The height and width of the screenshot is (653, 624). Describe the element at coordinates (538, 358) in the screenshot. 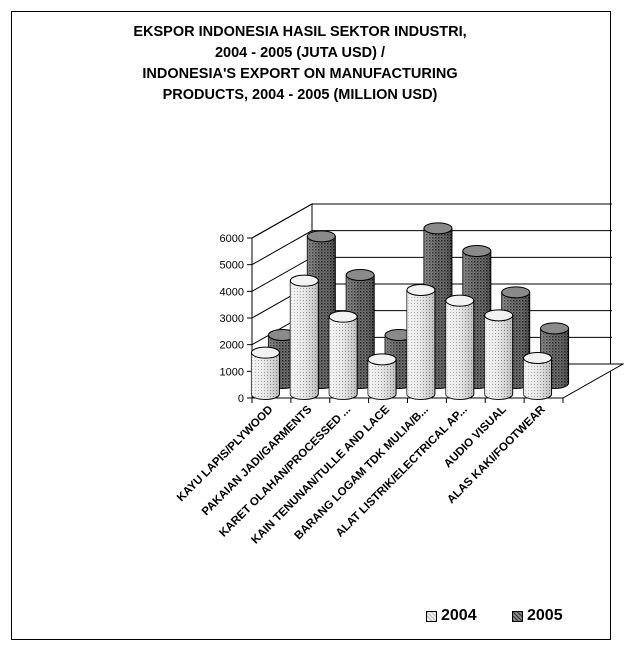

I see `bar-2004-7-top` at that location.